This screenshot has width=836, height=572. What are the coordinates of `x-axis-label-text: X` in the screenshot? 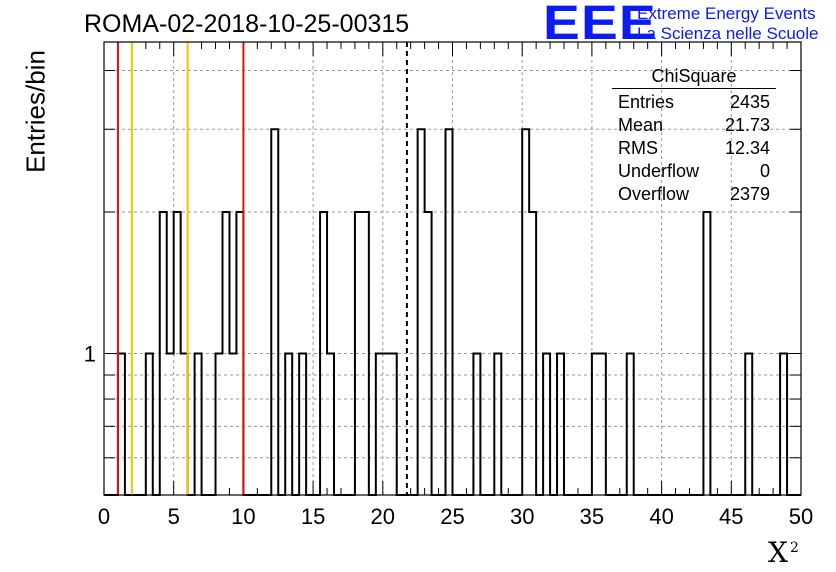 It's located at (778, 552).